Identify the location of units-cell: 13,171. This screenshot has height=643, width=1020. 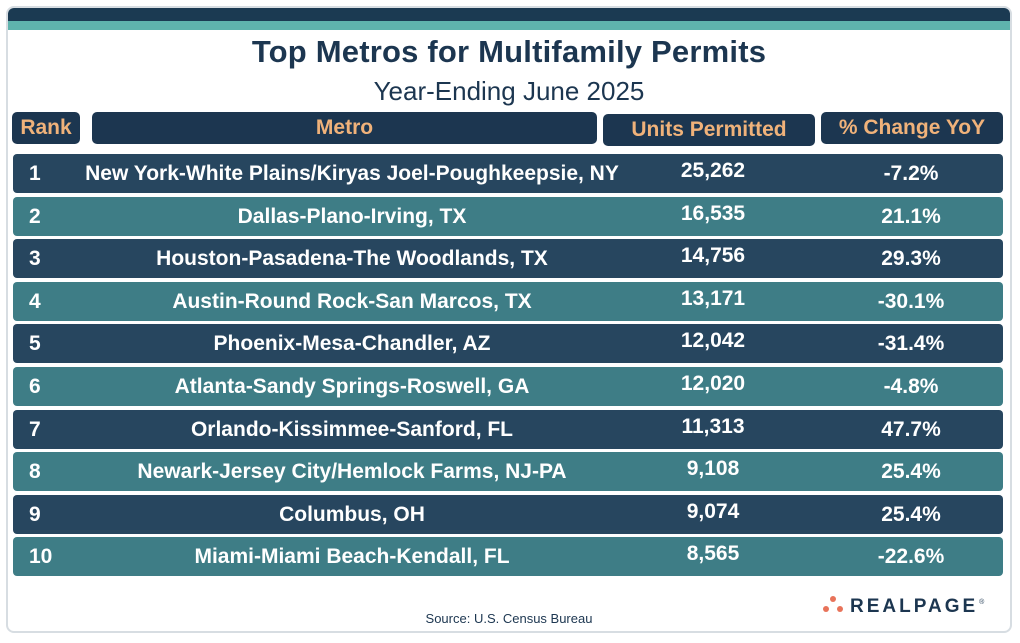
(713, 298).